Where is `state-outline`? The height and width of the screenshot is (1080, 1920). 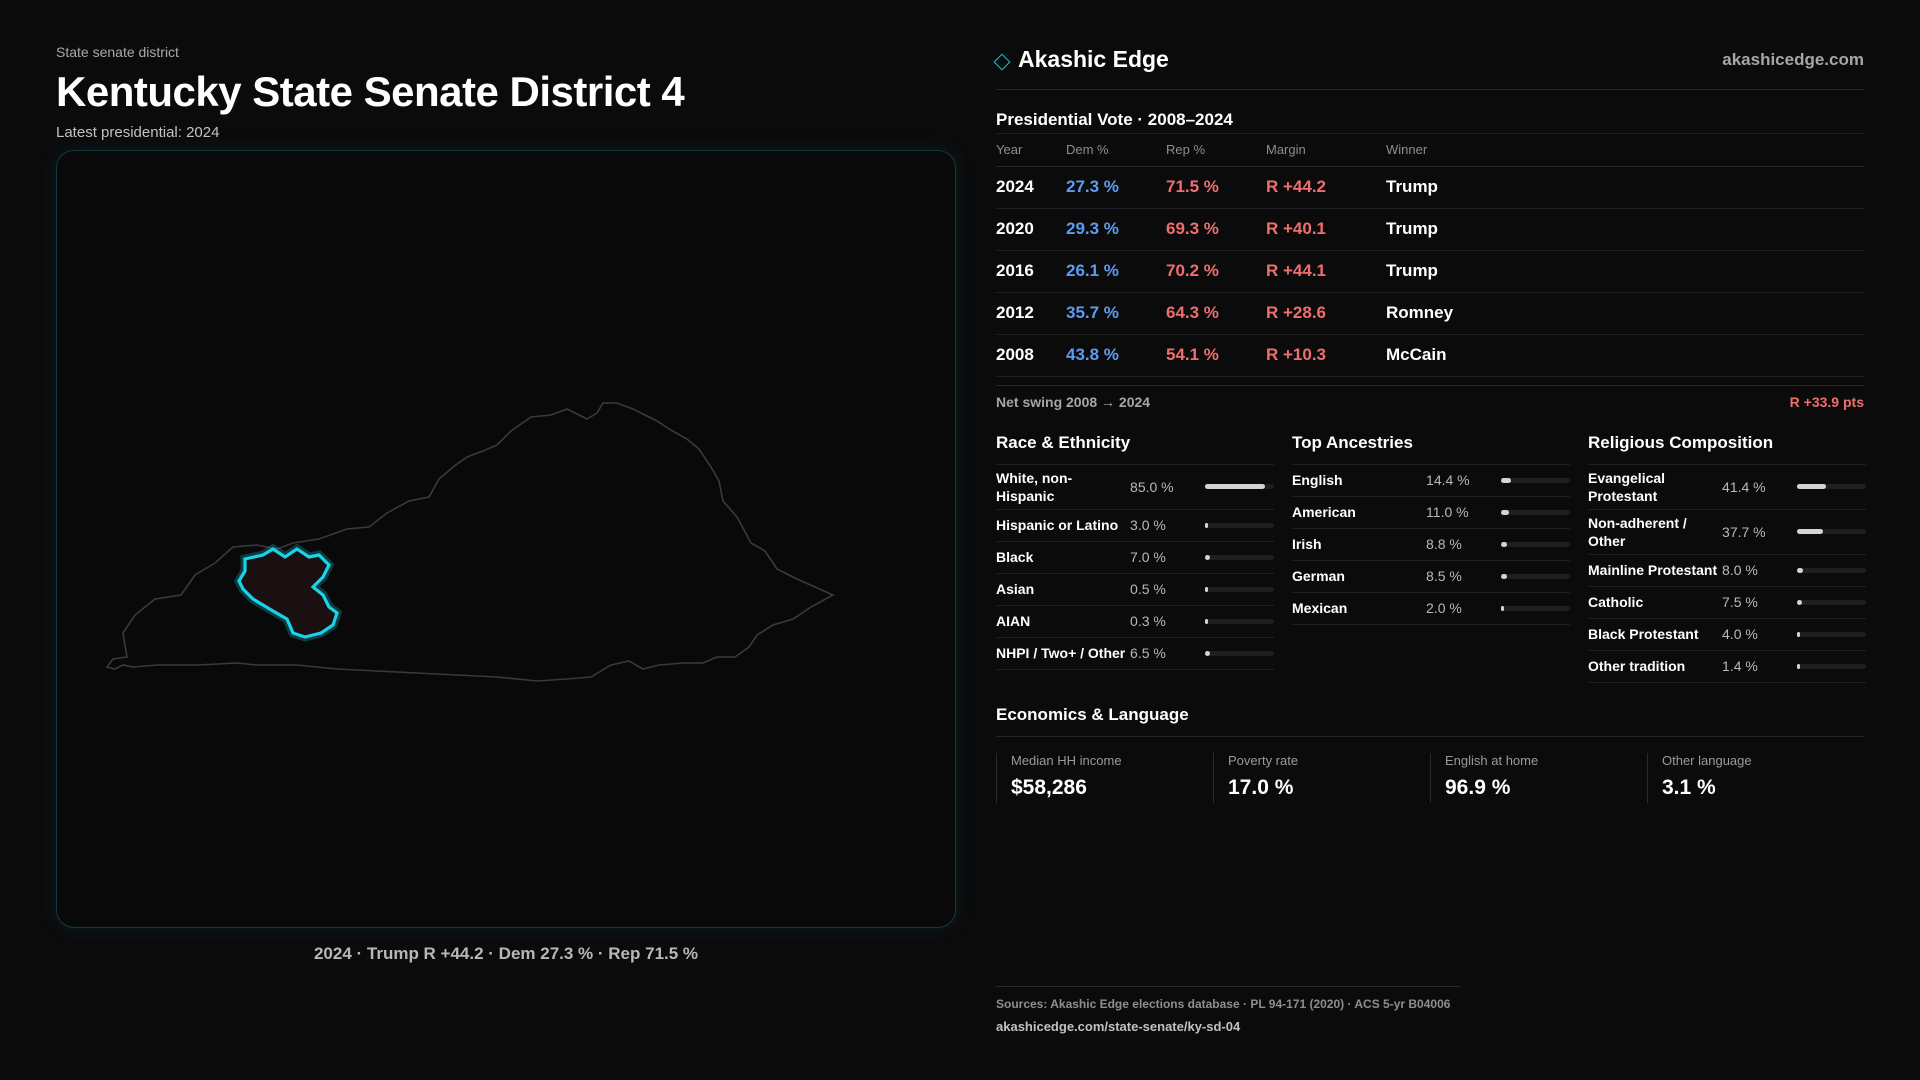 state-outline is located at coordinates (470, 542).